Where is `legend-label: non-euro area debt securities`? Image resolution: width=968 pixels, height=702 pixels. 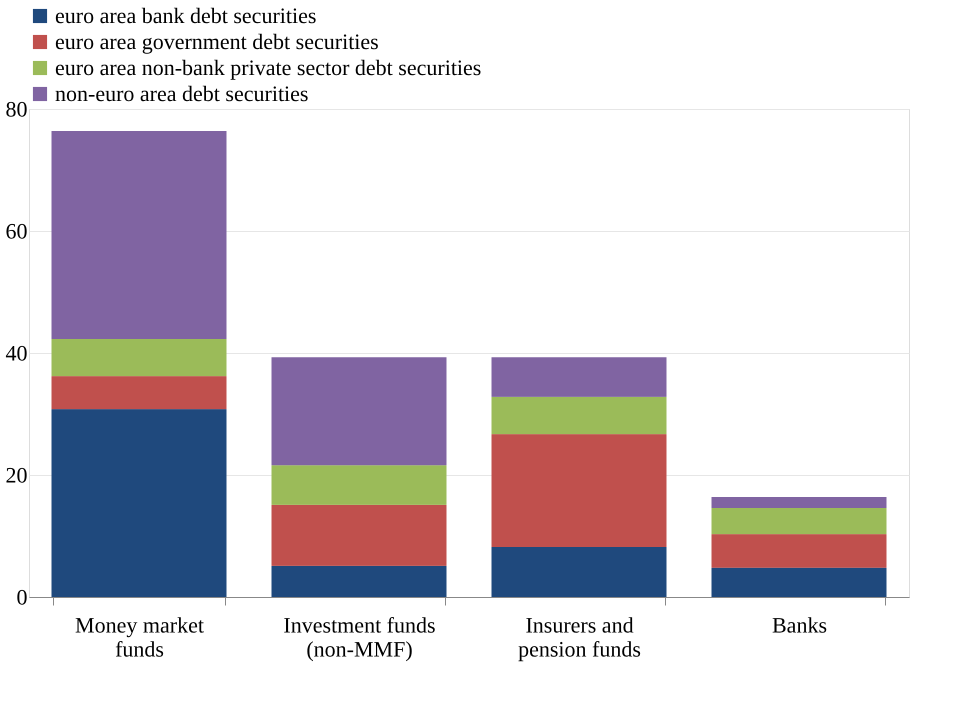
legend-label: non-euro area debt securities is located at coordinates (181, 93).